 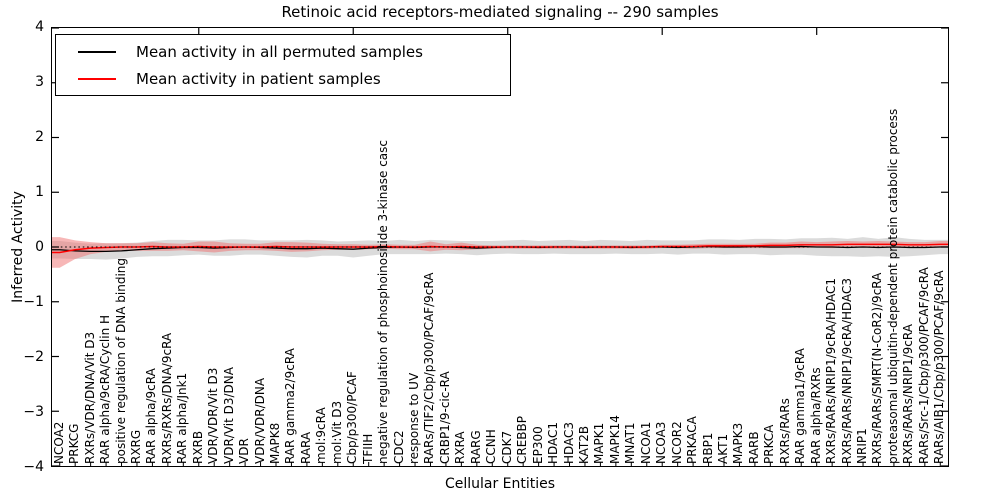 I want to click on x-tick-label: RXRs/RARs/SMRT(N-CoR2)/9cRA, so click(x=877, y=368).